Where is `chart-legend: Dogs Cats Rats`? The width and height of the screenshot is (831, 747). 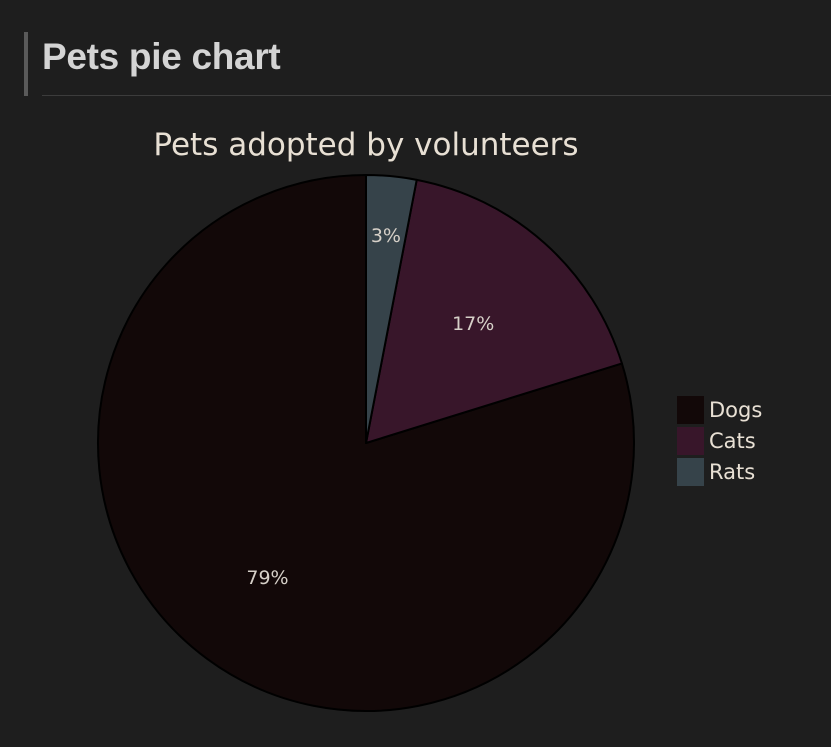 chart-legend: Dogs Cats Rats is located at coordinates (719, 441).